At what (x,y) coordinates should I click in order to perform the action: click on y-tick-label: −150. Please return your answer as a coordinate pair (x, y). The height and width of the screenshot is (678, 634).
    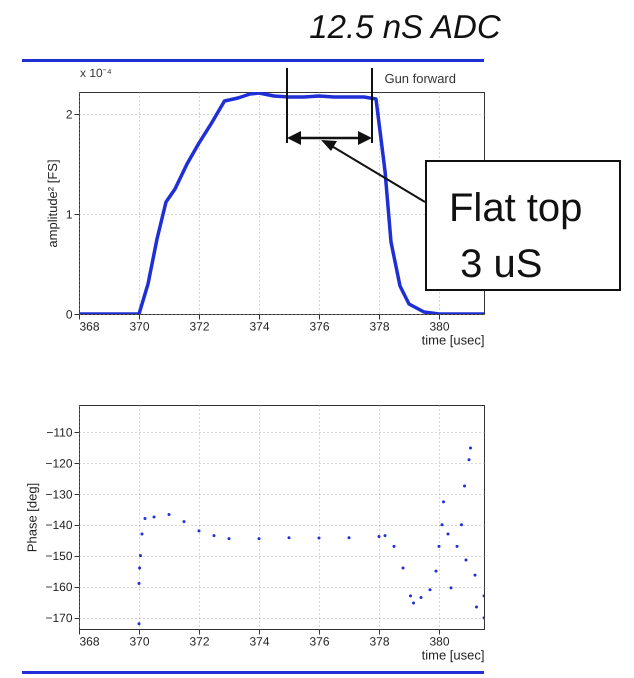
    Looking at the image, I should click on (59, 556).